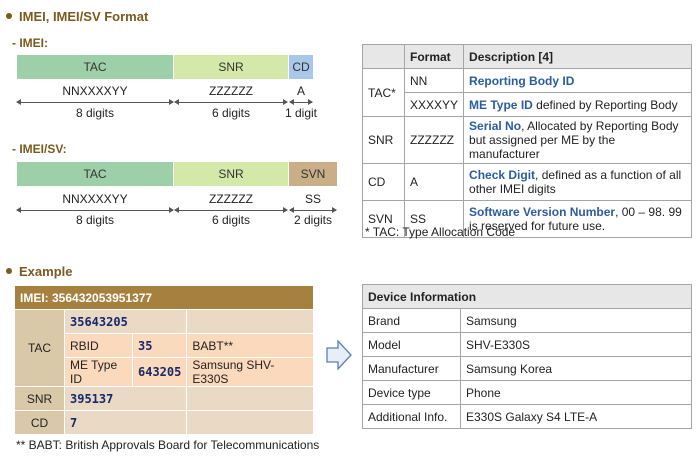  Describe the element at coordinates (159, 345) in the screenshot. I see `example-rbid-value: 35` at that location.